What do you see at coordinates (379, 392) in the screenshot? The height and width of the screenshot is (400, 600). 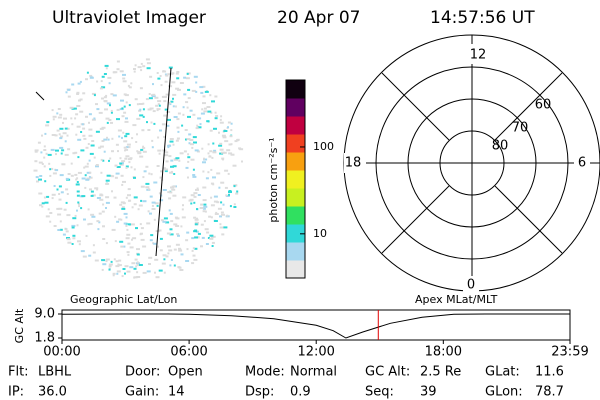 I see `field-label: Seq:` at bounding box center [379, 392].